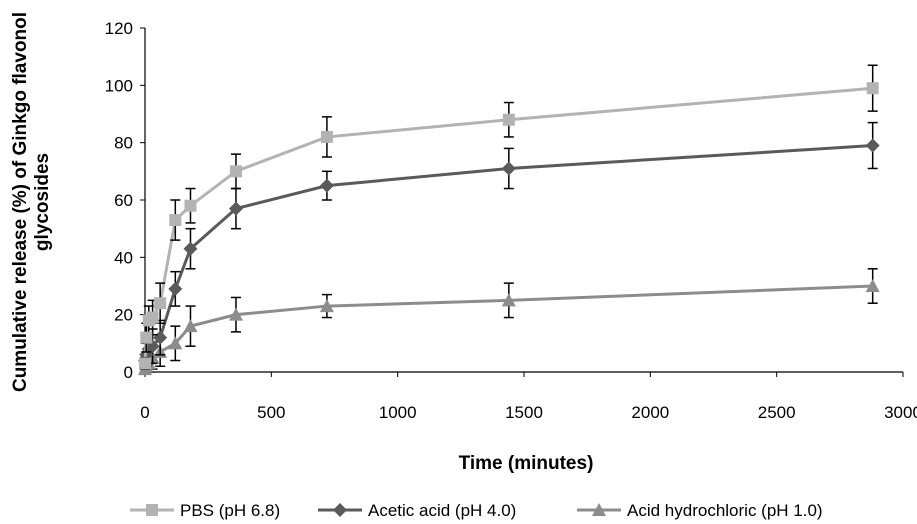 This screenshot has width=917, height=524. I want to click on y-axis-ticks: 0 20 40 60 80 100 120, so click(125, 200).